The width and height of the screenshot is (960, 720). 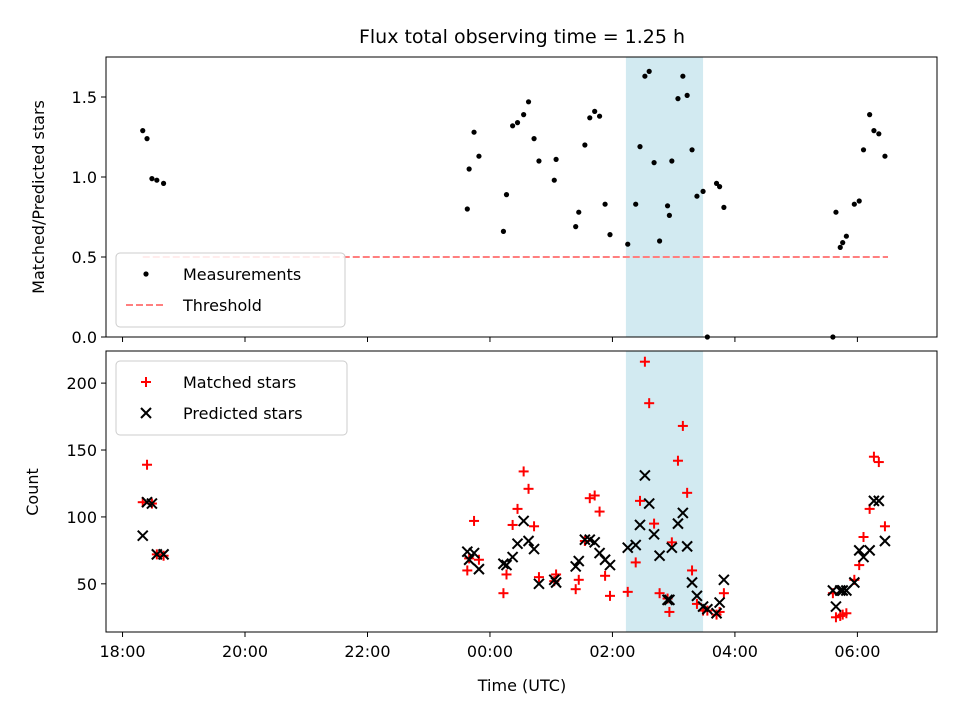 What do you see at coordinates (664, 197) in the screenshot?
I see `highlight-span` at bounding box center [664, 197].